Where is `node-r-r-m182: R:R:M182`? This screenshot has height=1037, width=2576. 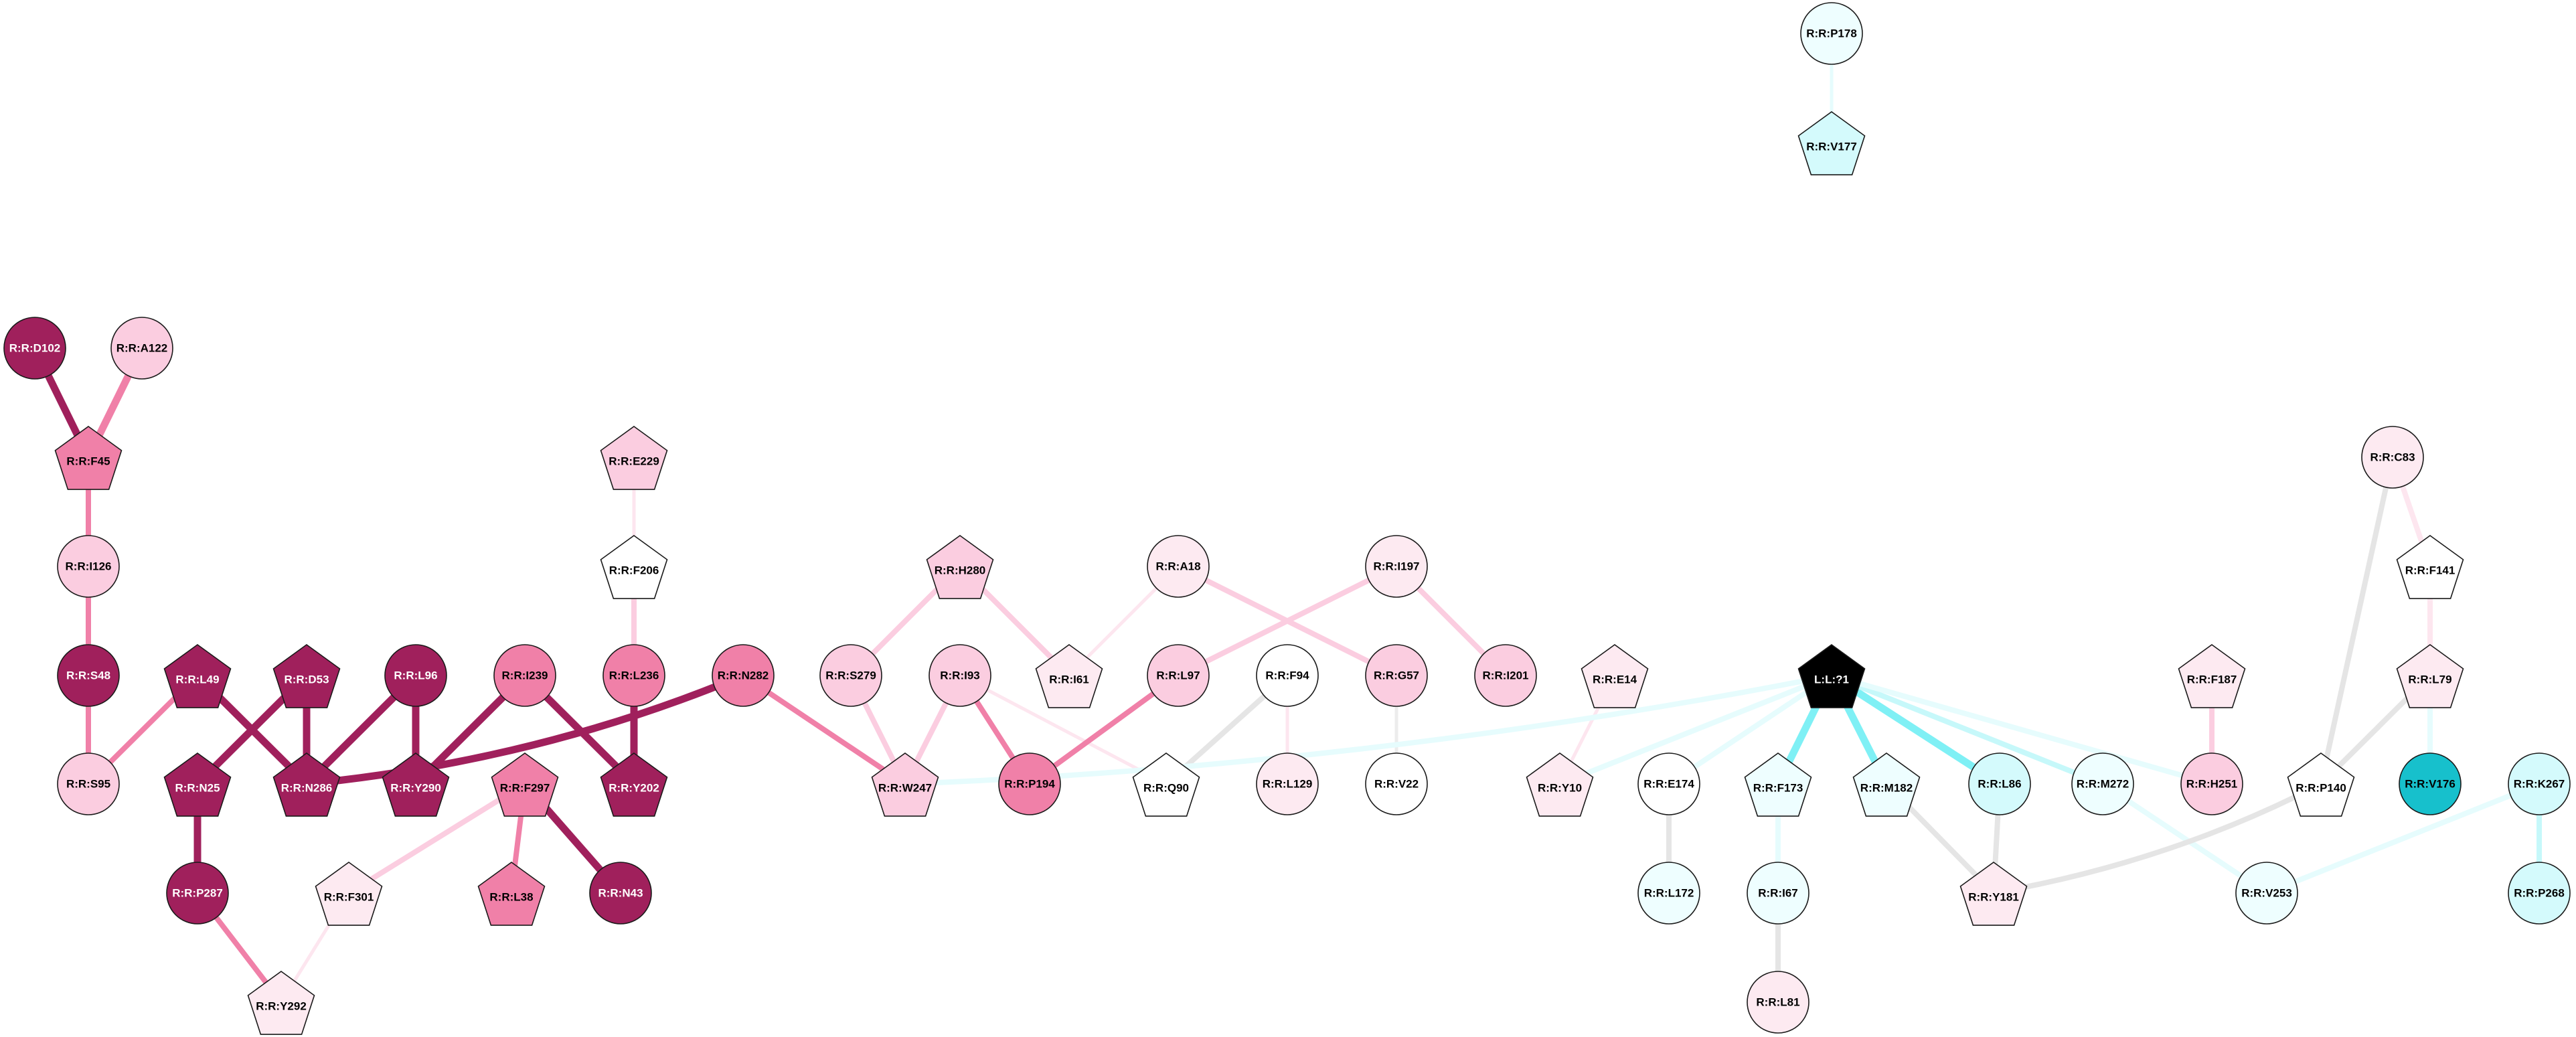
node-r-r-m182: R:R:M182 is located at coordinates (1887, 784).